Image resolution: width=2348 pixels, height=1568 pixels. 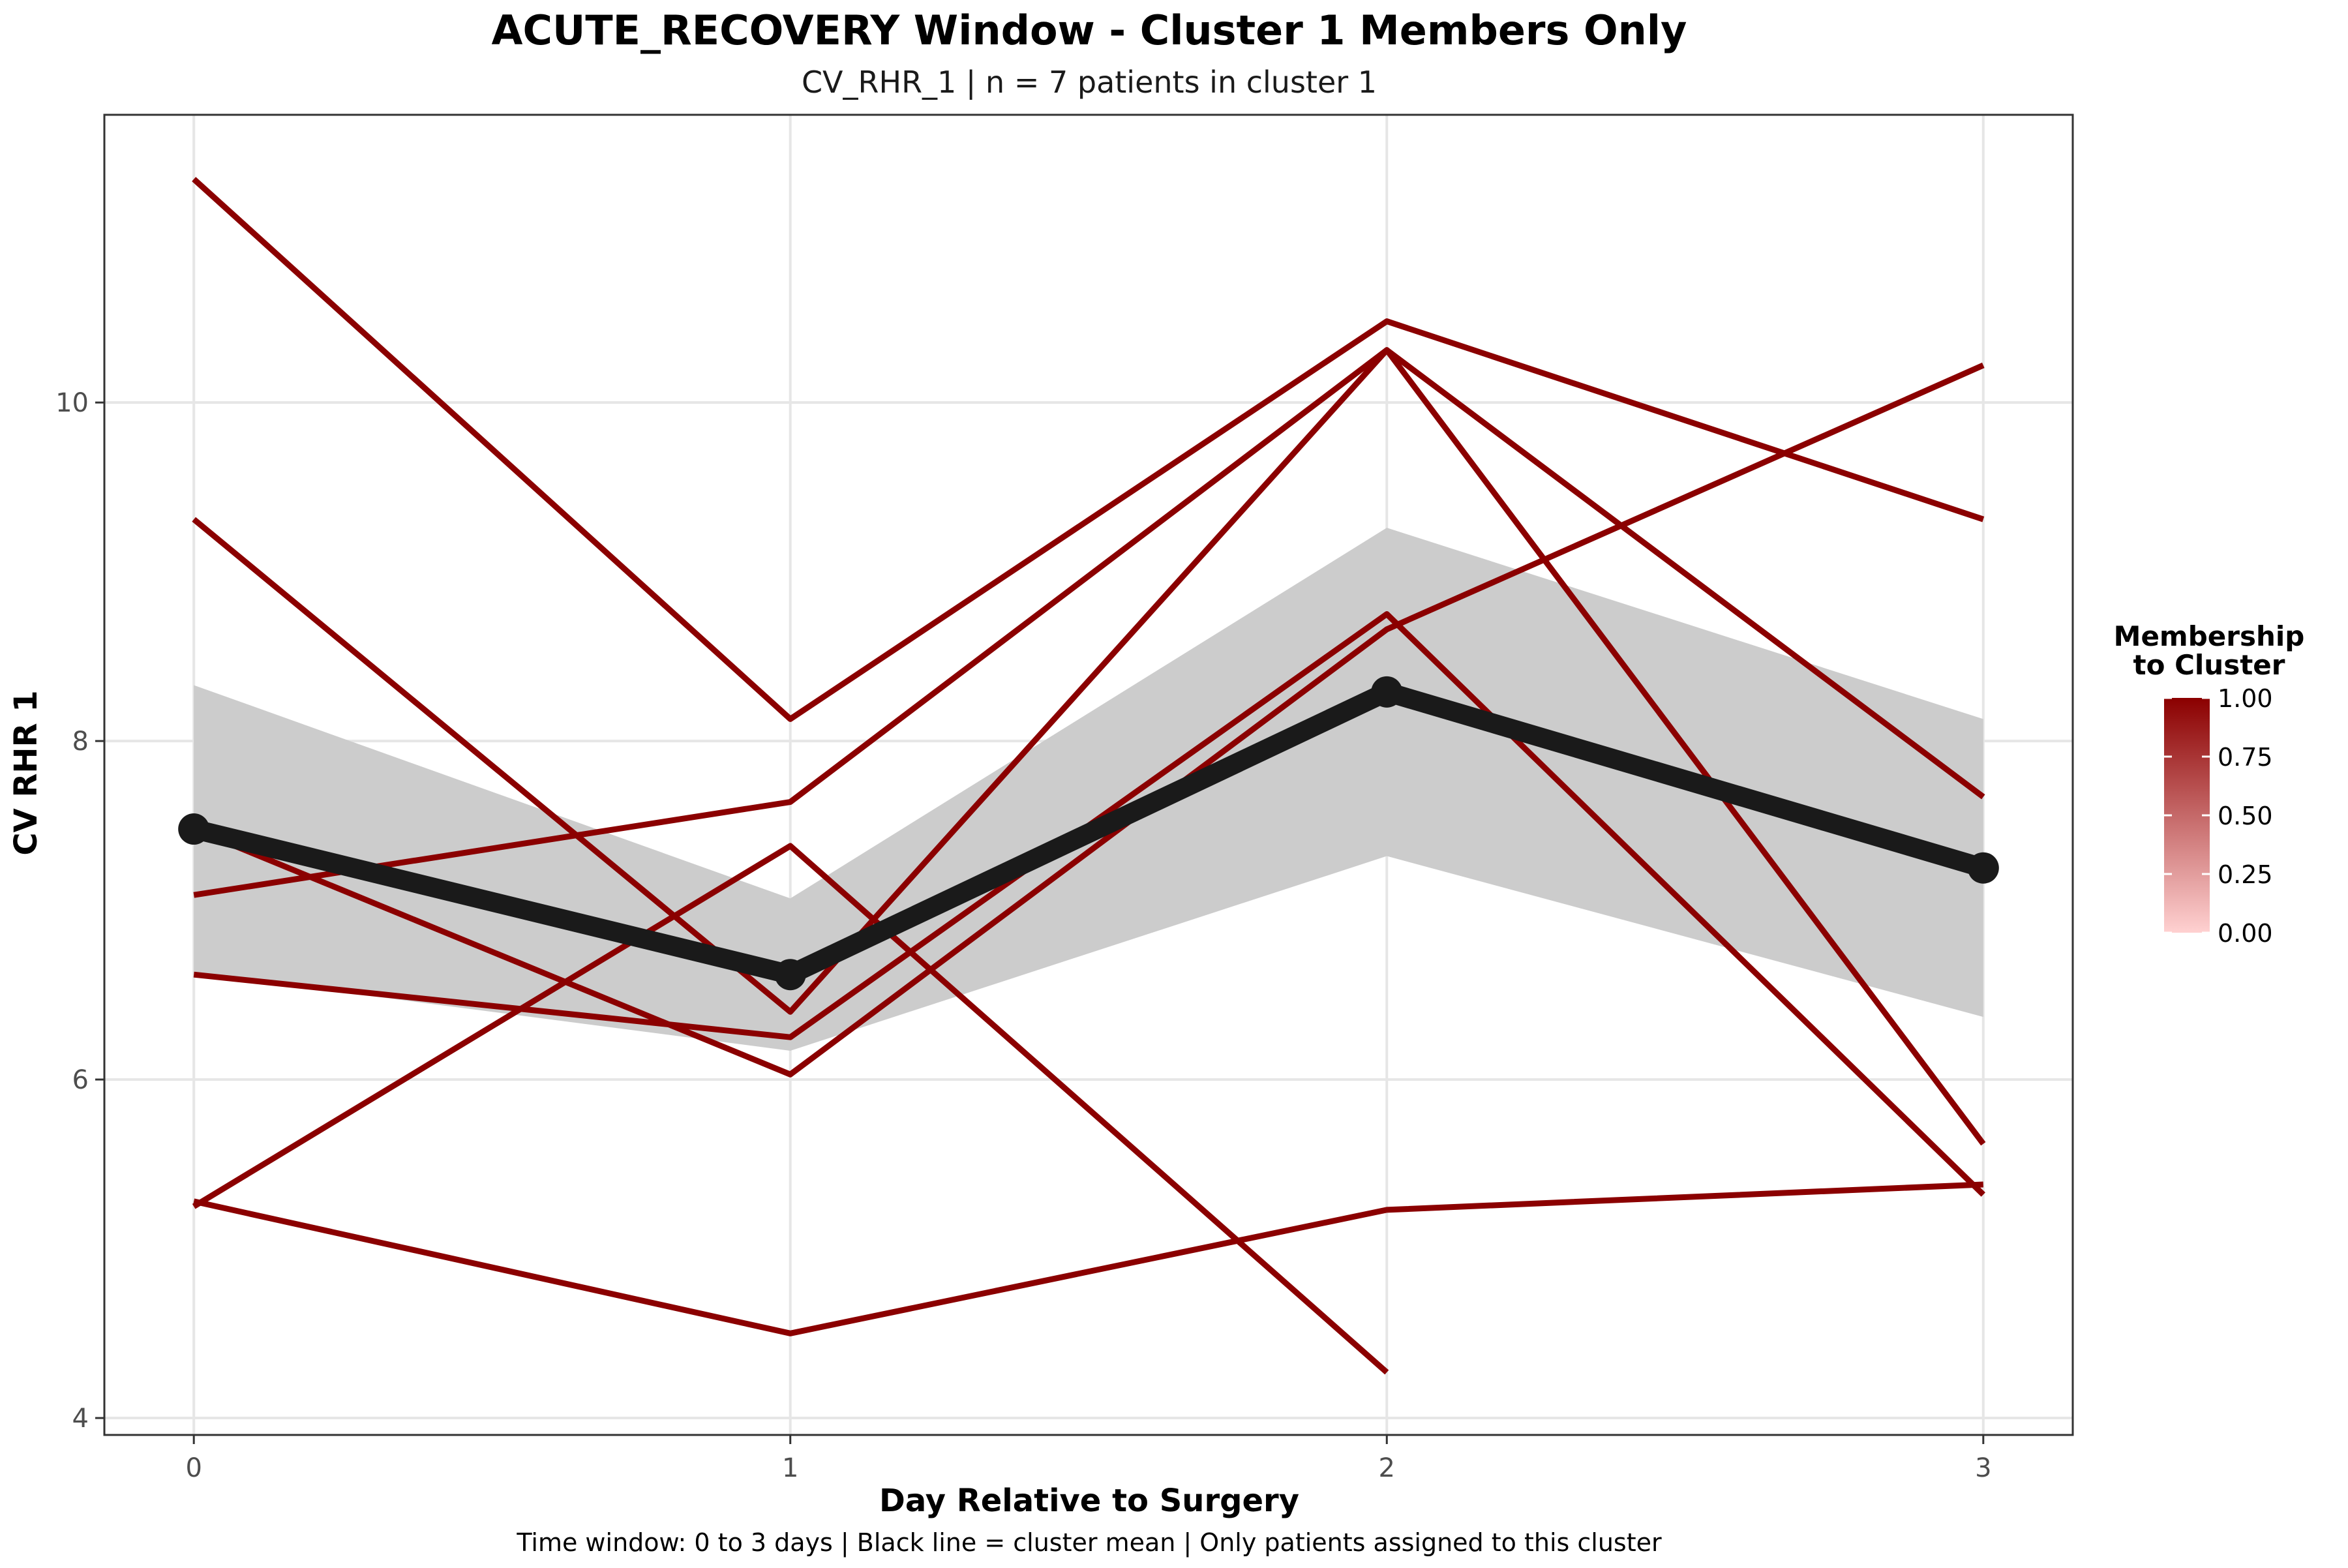 What do you see at coordinates (2209, 665) in the screenshot?
I see `legend-title-line: to Cluster` at bounding box center [2209, 665].